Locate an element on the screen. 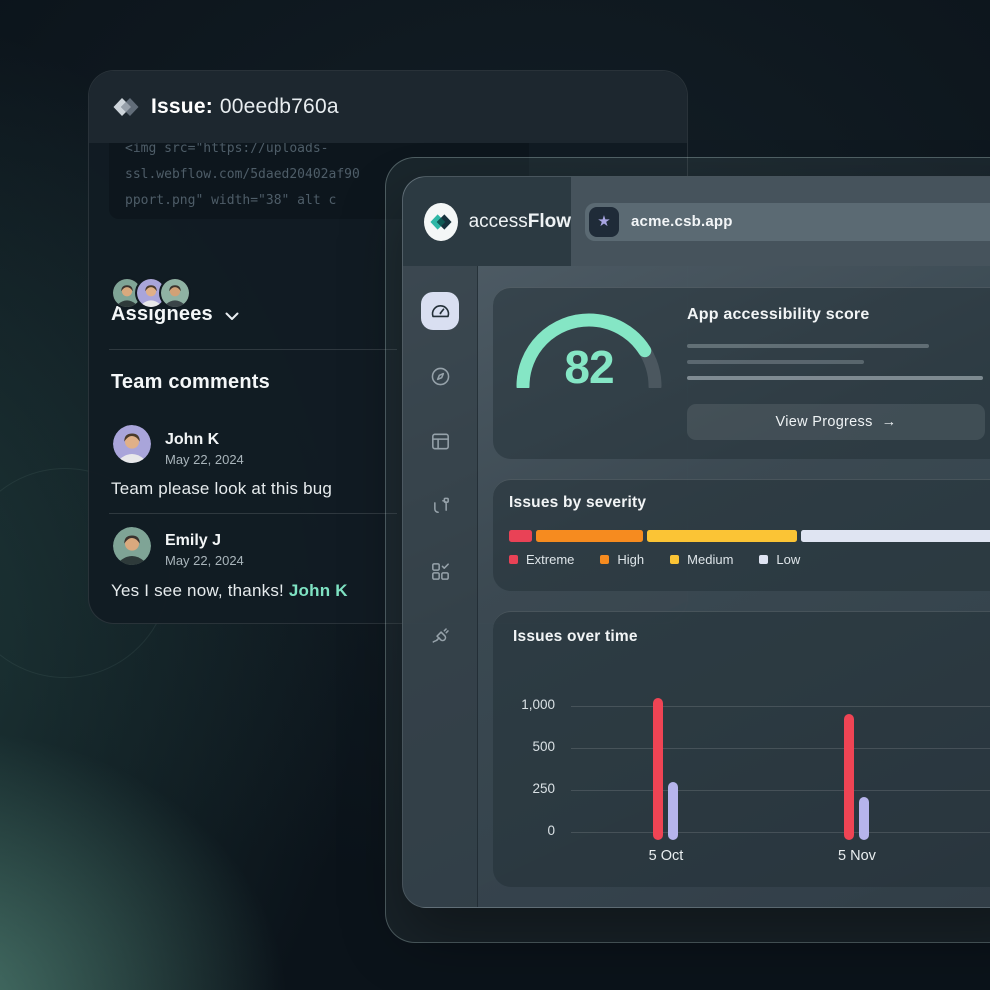 The width and height of the screenshot is (990, 990). diamond-logo-icon is located at coordinates (126, 107).